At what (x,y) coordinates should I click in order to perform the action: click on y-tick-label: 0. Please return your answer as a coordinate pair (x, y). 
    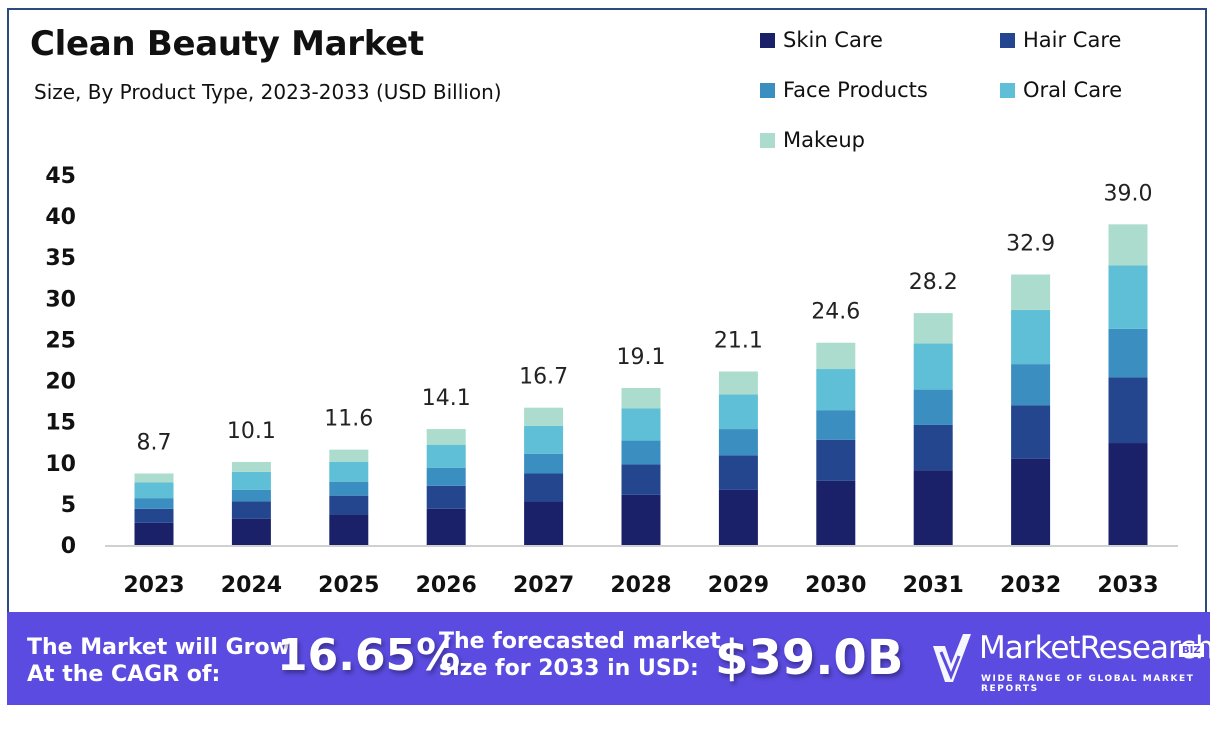
    Looking at the image, I should click on (68, 546).